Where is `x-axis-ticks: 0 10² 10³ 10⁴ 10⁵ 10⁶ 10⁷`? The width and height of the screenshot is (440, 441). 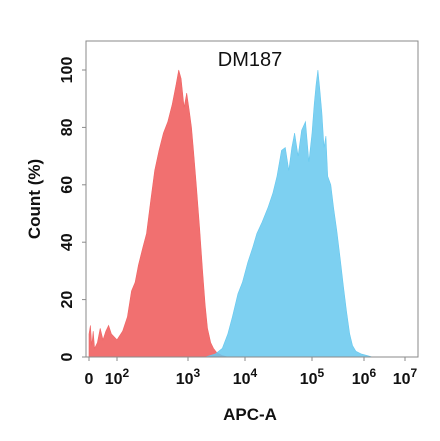 x-axis-ticks: 0 10² 10³ 10⁴ 10⁵ 10⁶ 10⁷ is located at coordinates (251, 372).